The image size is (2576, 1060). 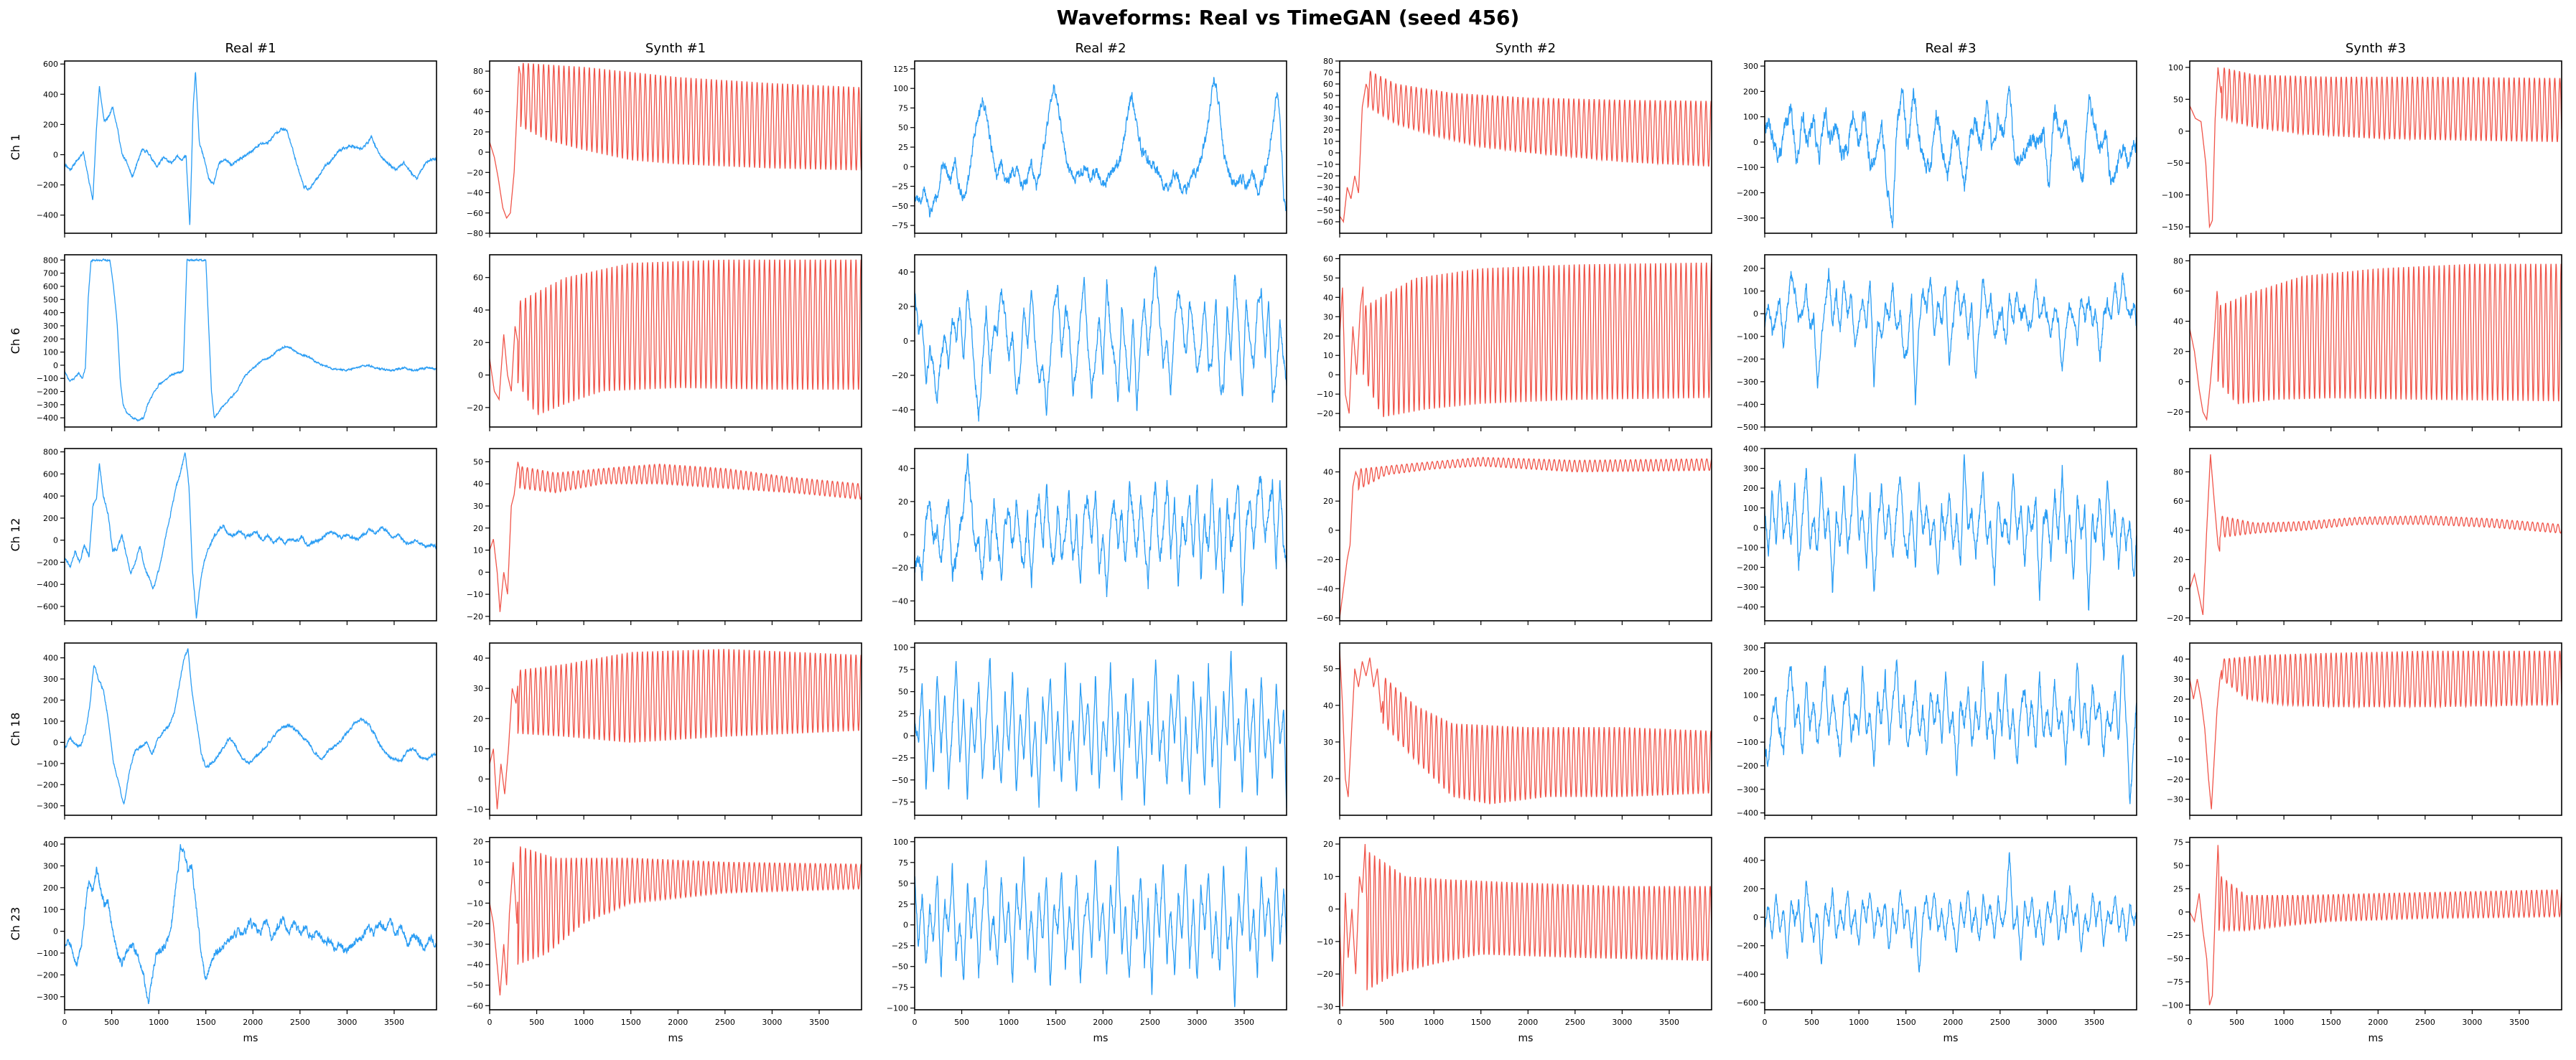 What do you see at coordinates (1747, 946) in the screenshot?
I see `y-tick-label: −200` at bounding box center [1747, 946].